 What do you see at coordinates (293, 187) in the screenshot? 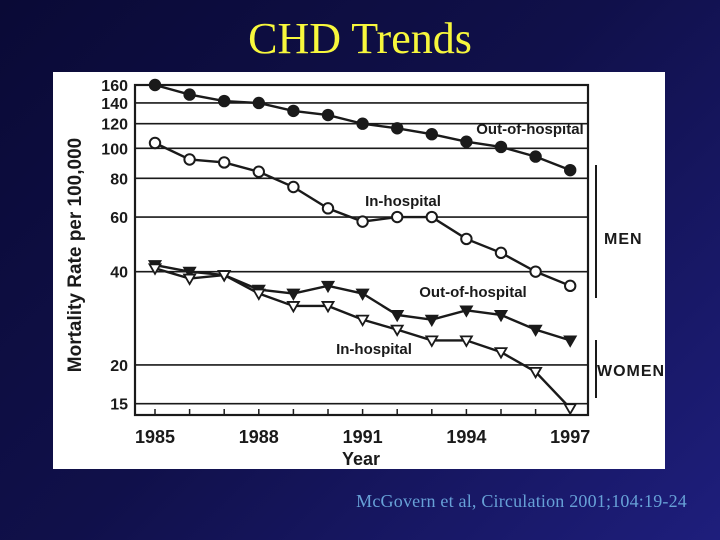
I see `marker-men-in-hospital-1989` at bounding box center [293, 187].